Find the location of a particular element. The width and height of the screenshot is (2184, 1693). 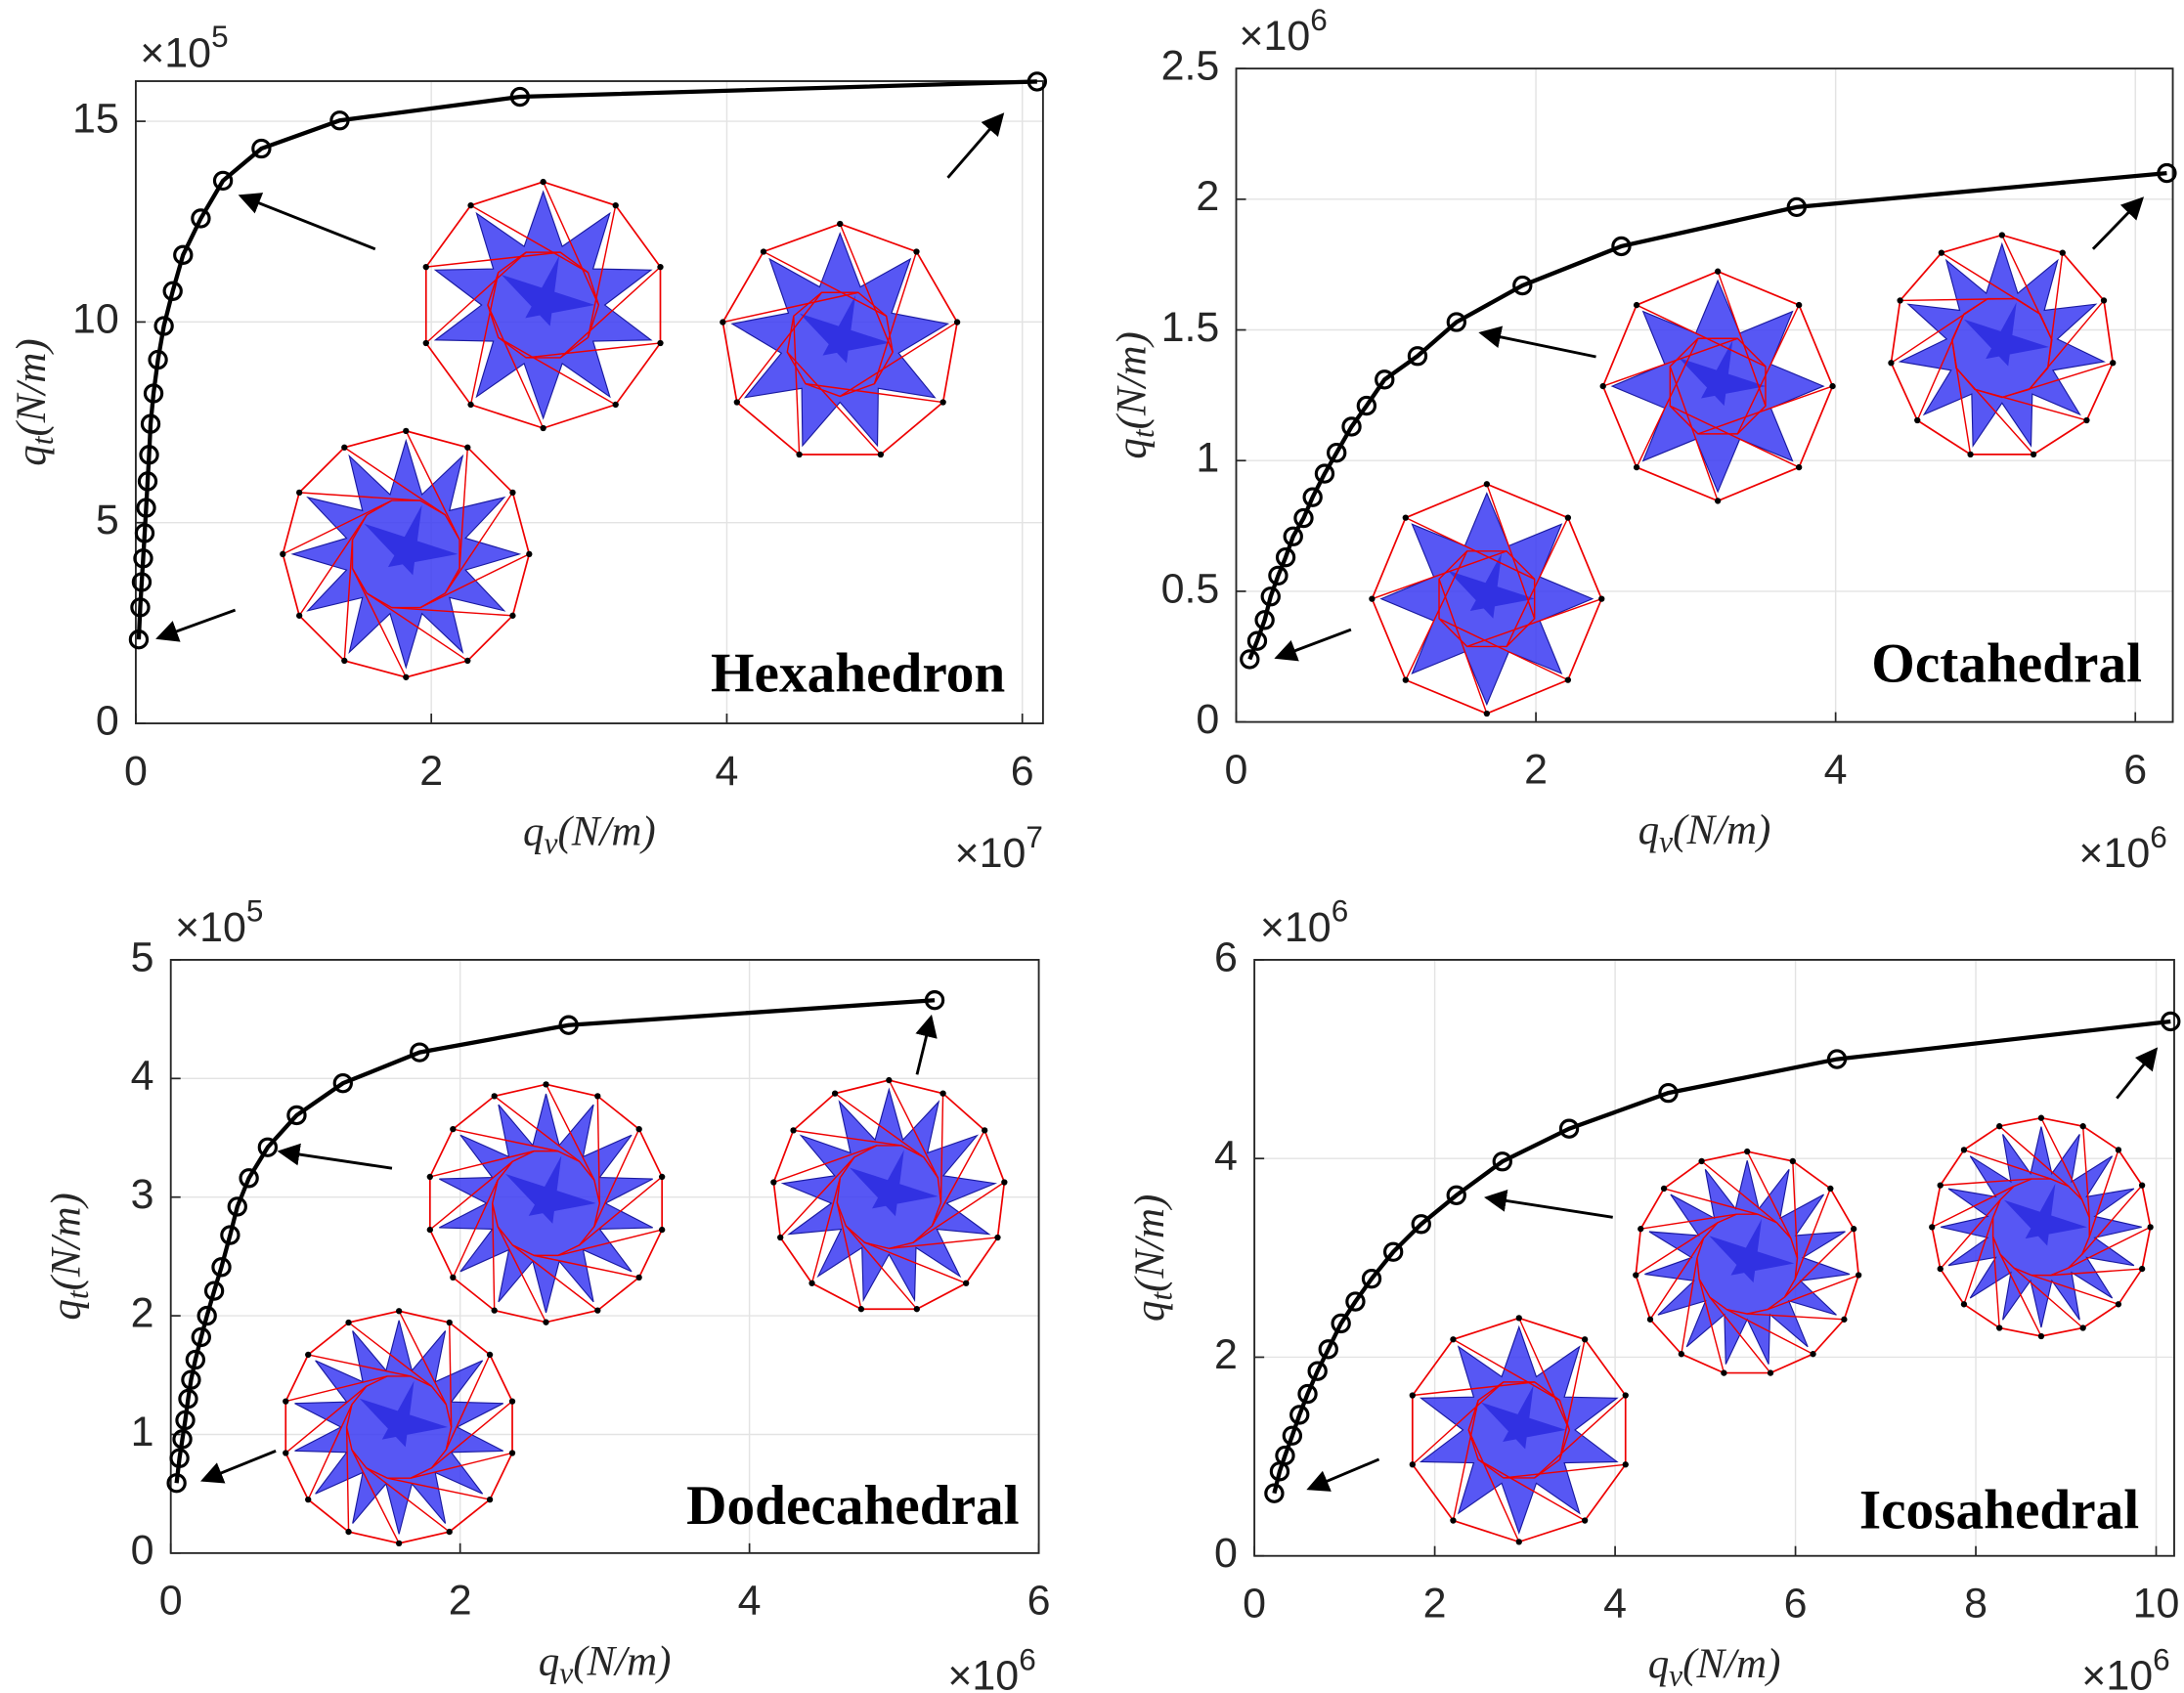

y-tick-label: 2 is located at coordinates (1207, 197).